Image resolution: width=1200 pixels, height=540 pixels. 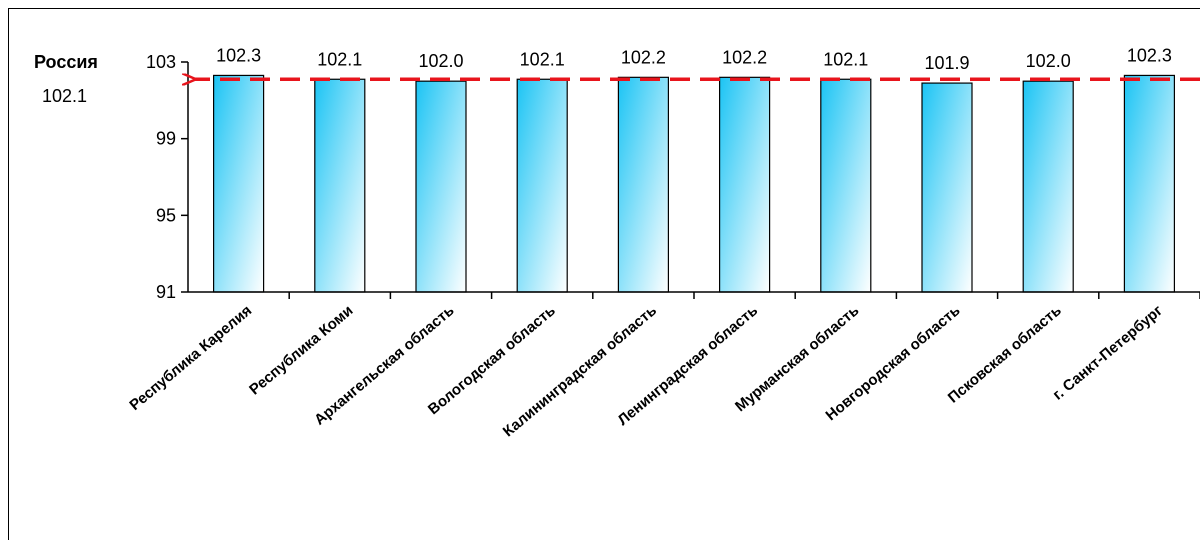 What do you see at coordinates (167, 177) in the screenshot?
I see `y-axis: 91 95 99 103` at bounding box center [167, 177].